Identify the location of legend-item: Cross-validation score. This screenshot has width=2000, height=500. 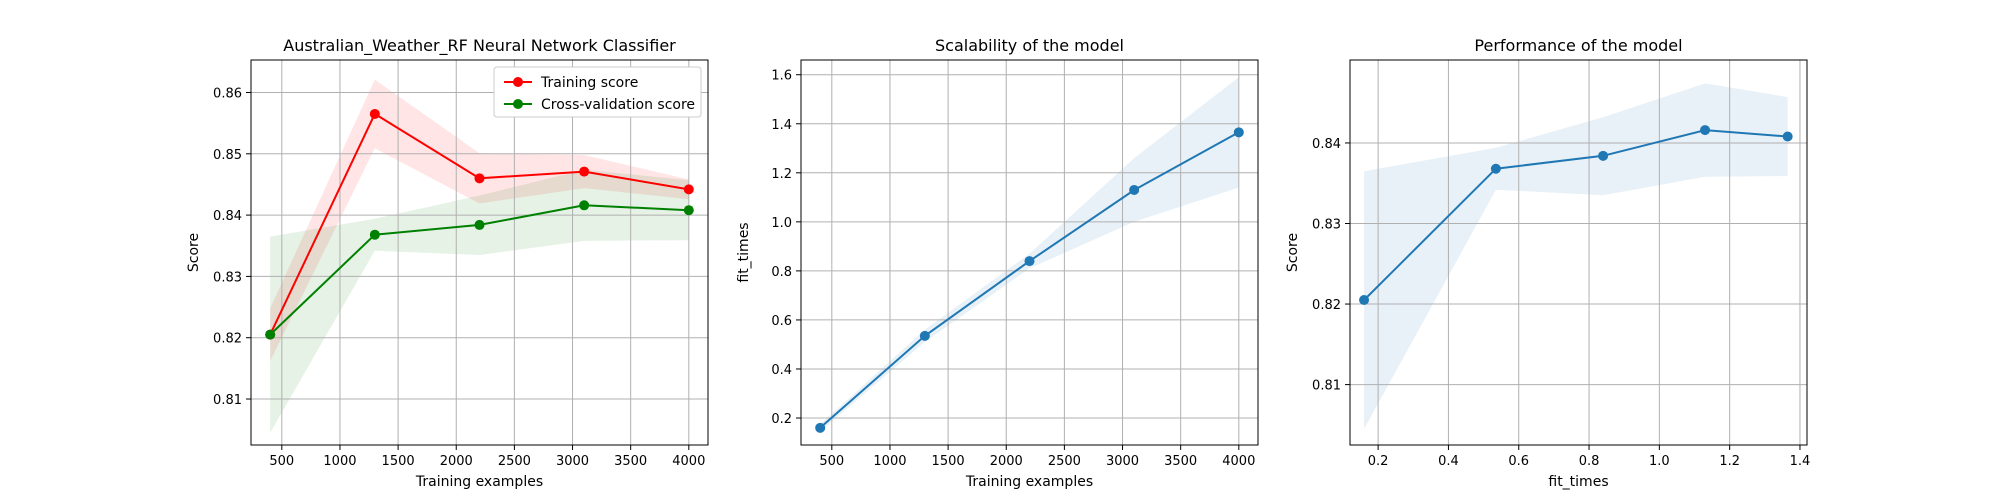
(599, 105).